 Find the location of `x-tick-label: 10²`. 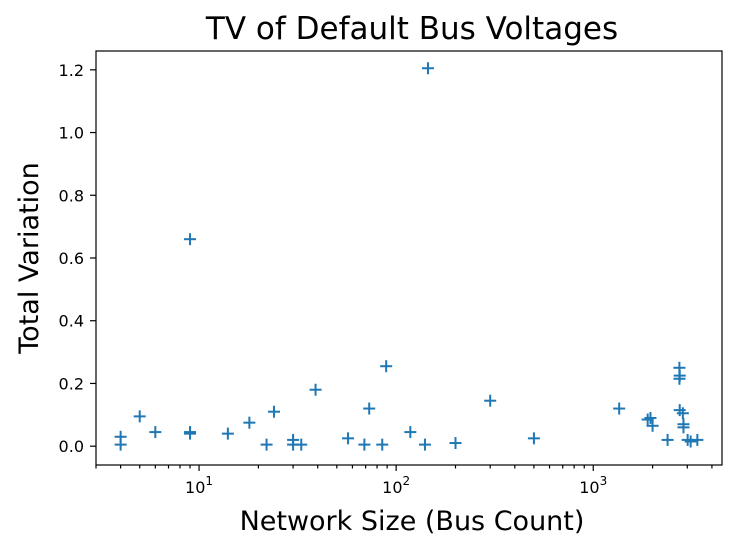

x-tick-label: 10² is located at coordinates (396, 485).